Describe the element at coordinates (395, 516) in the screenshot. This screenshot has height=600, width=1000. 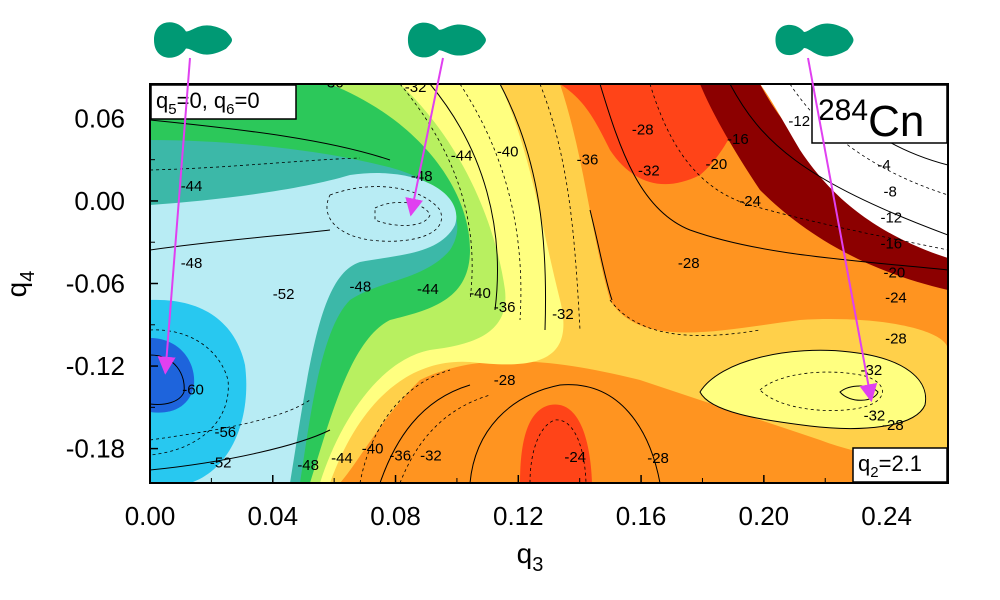
I see `x-tick-label: 0.08` at that location.